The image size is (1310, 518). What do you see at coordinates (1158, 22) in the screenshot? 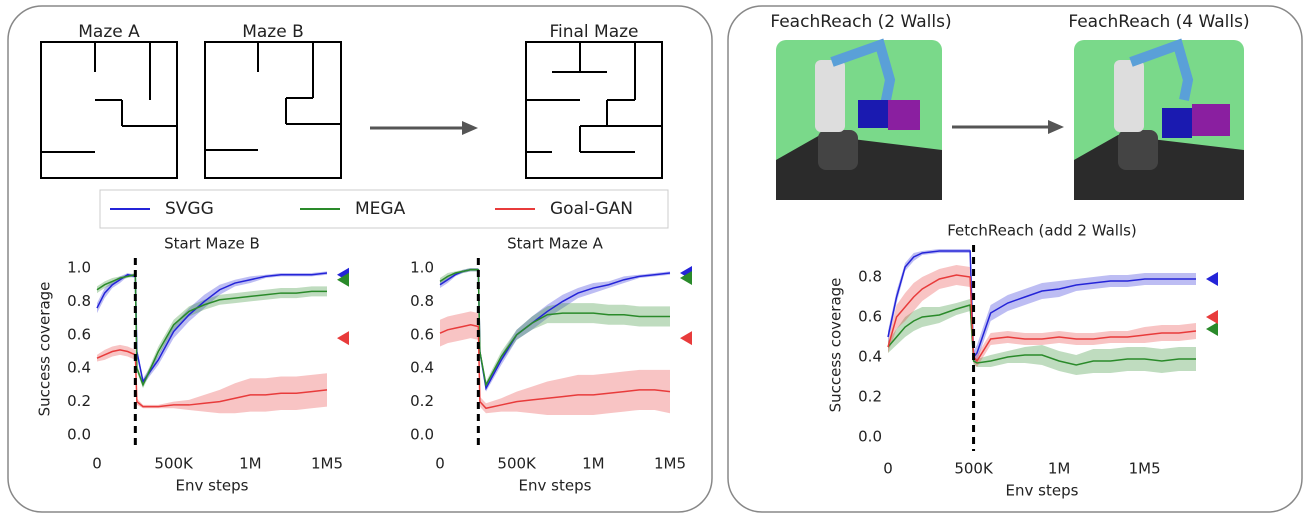
I see `robot-label: FeachReach (4 Walls)` at bounding box center [1158, 22].